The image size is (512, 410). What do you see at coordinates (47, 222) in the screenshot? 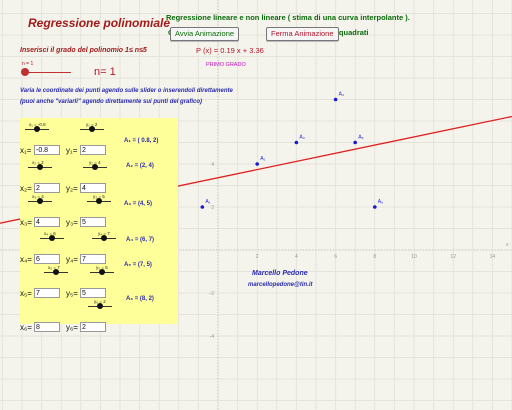
I see `x-field: 4` at bounding box center [47, 222].